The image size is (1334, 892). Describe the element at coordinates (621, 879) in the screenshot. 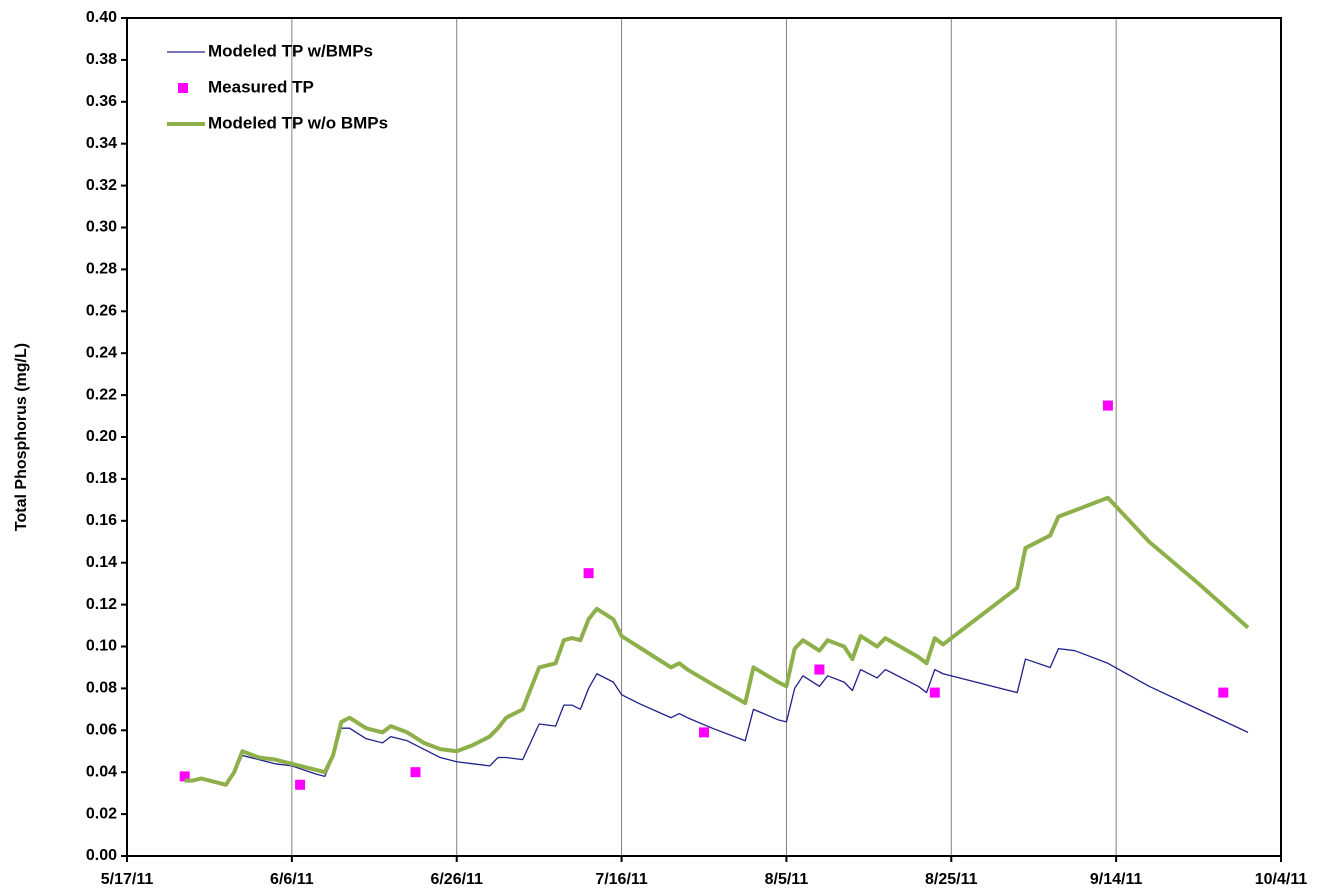

I see `x-tick-label: 7/16/11` at that location.